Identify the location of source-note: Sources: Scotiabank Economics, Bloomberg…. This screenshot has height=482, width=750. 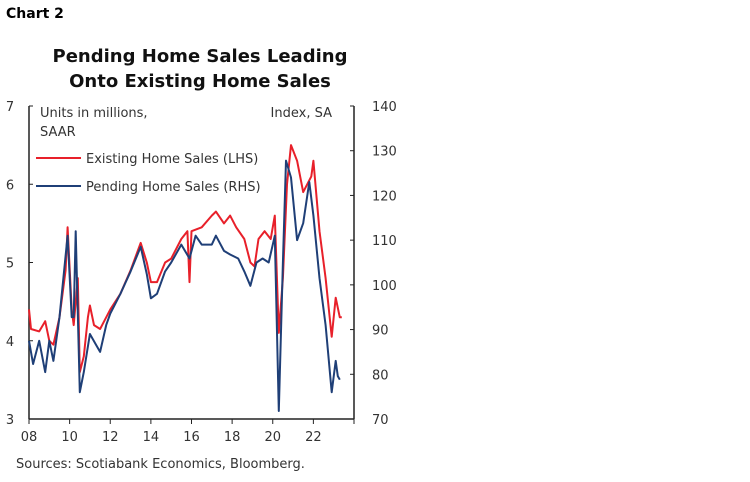
(160, 464).